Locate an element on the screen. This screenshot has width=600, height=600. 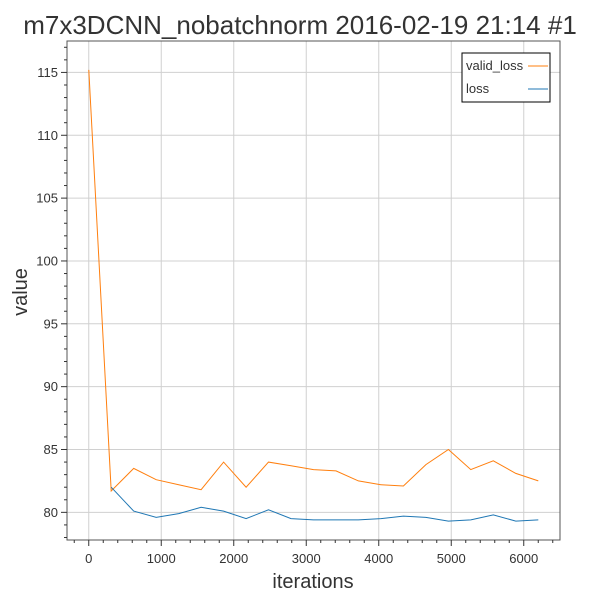
legend: valid_loss loss is located at coordinates (506, 77).